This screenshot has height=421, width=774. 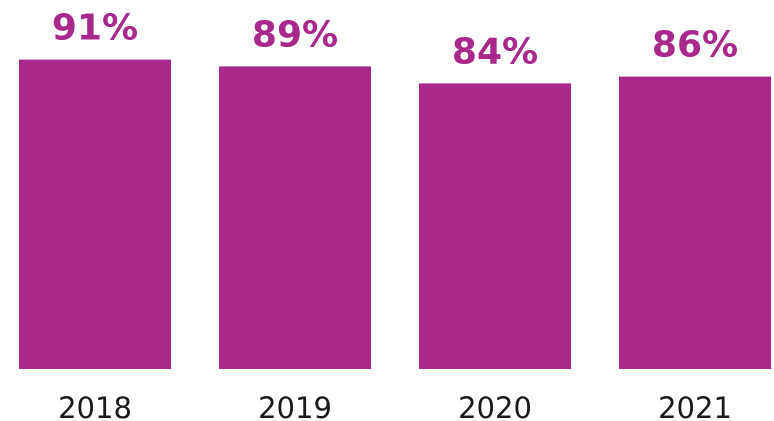 I want to click on value-label-2019: 89%, so click(x=295, y=34).